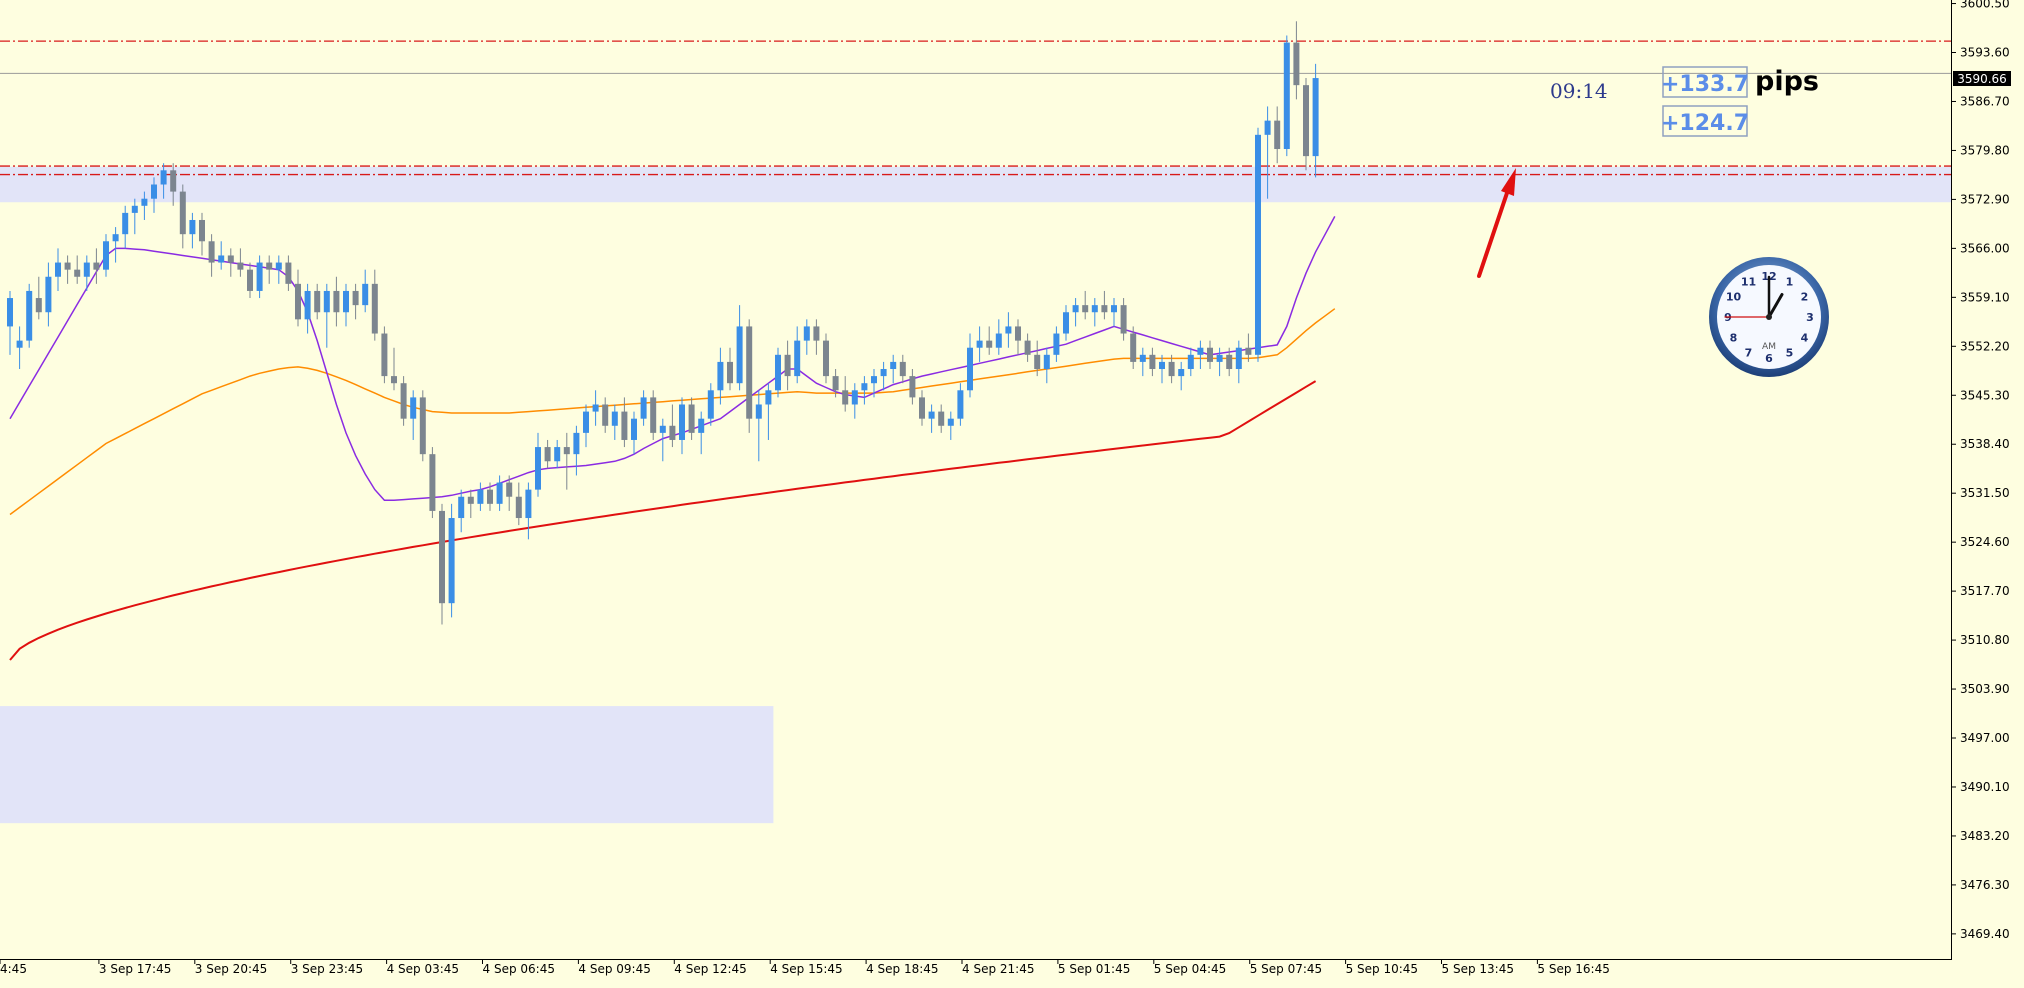  I want to click on y-tick-label: 3572.90, so click(1985, 199).